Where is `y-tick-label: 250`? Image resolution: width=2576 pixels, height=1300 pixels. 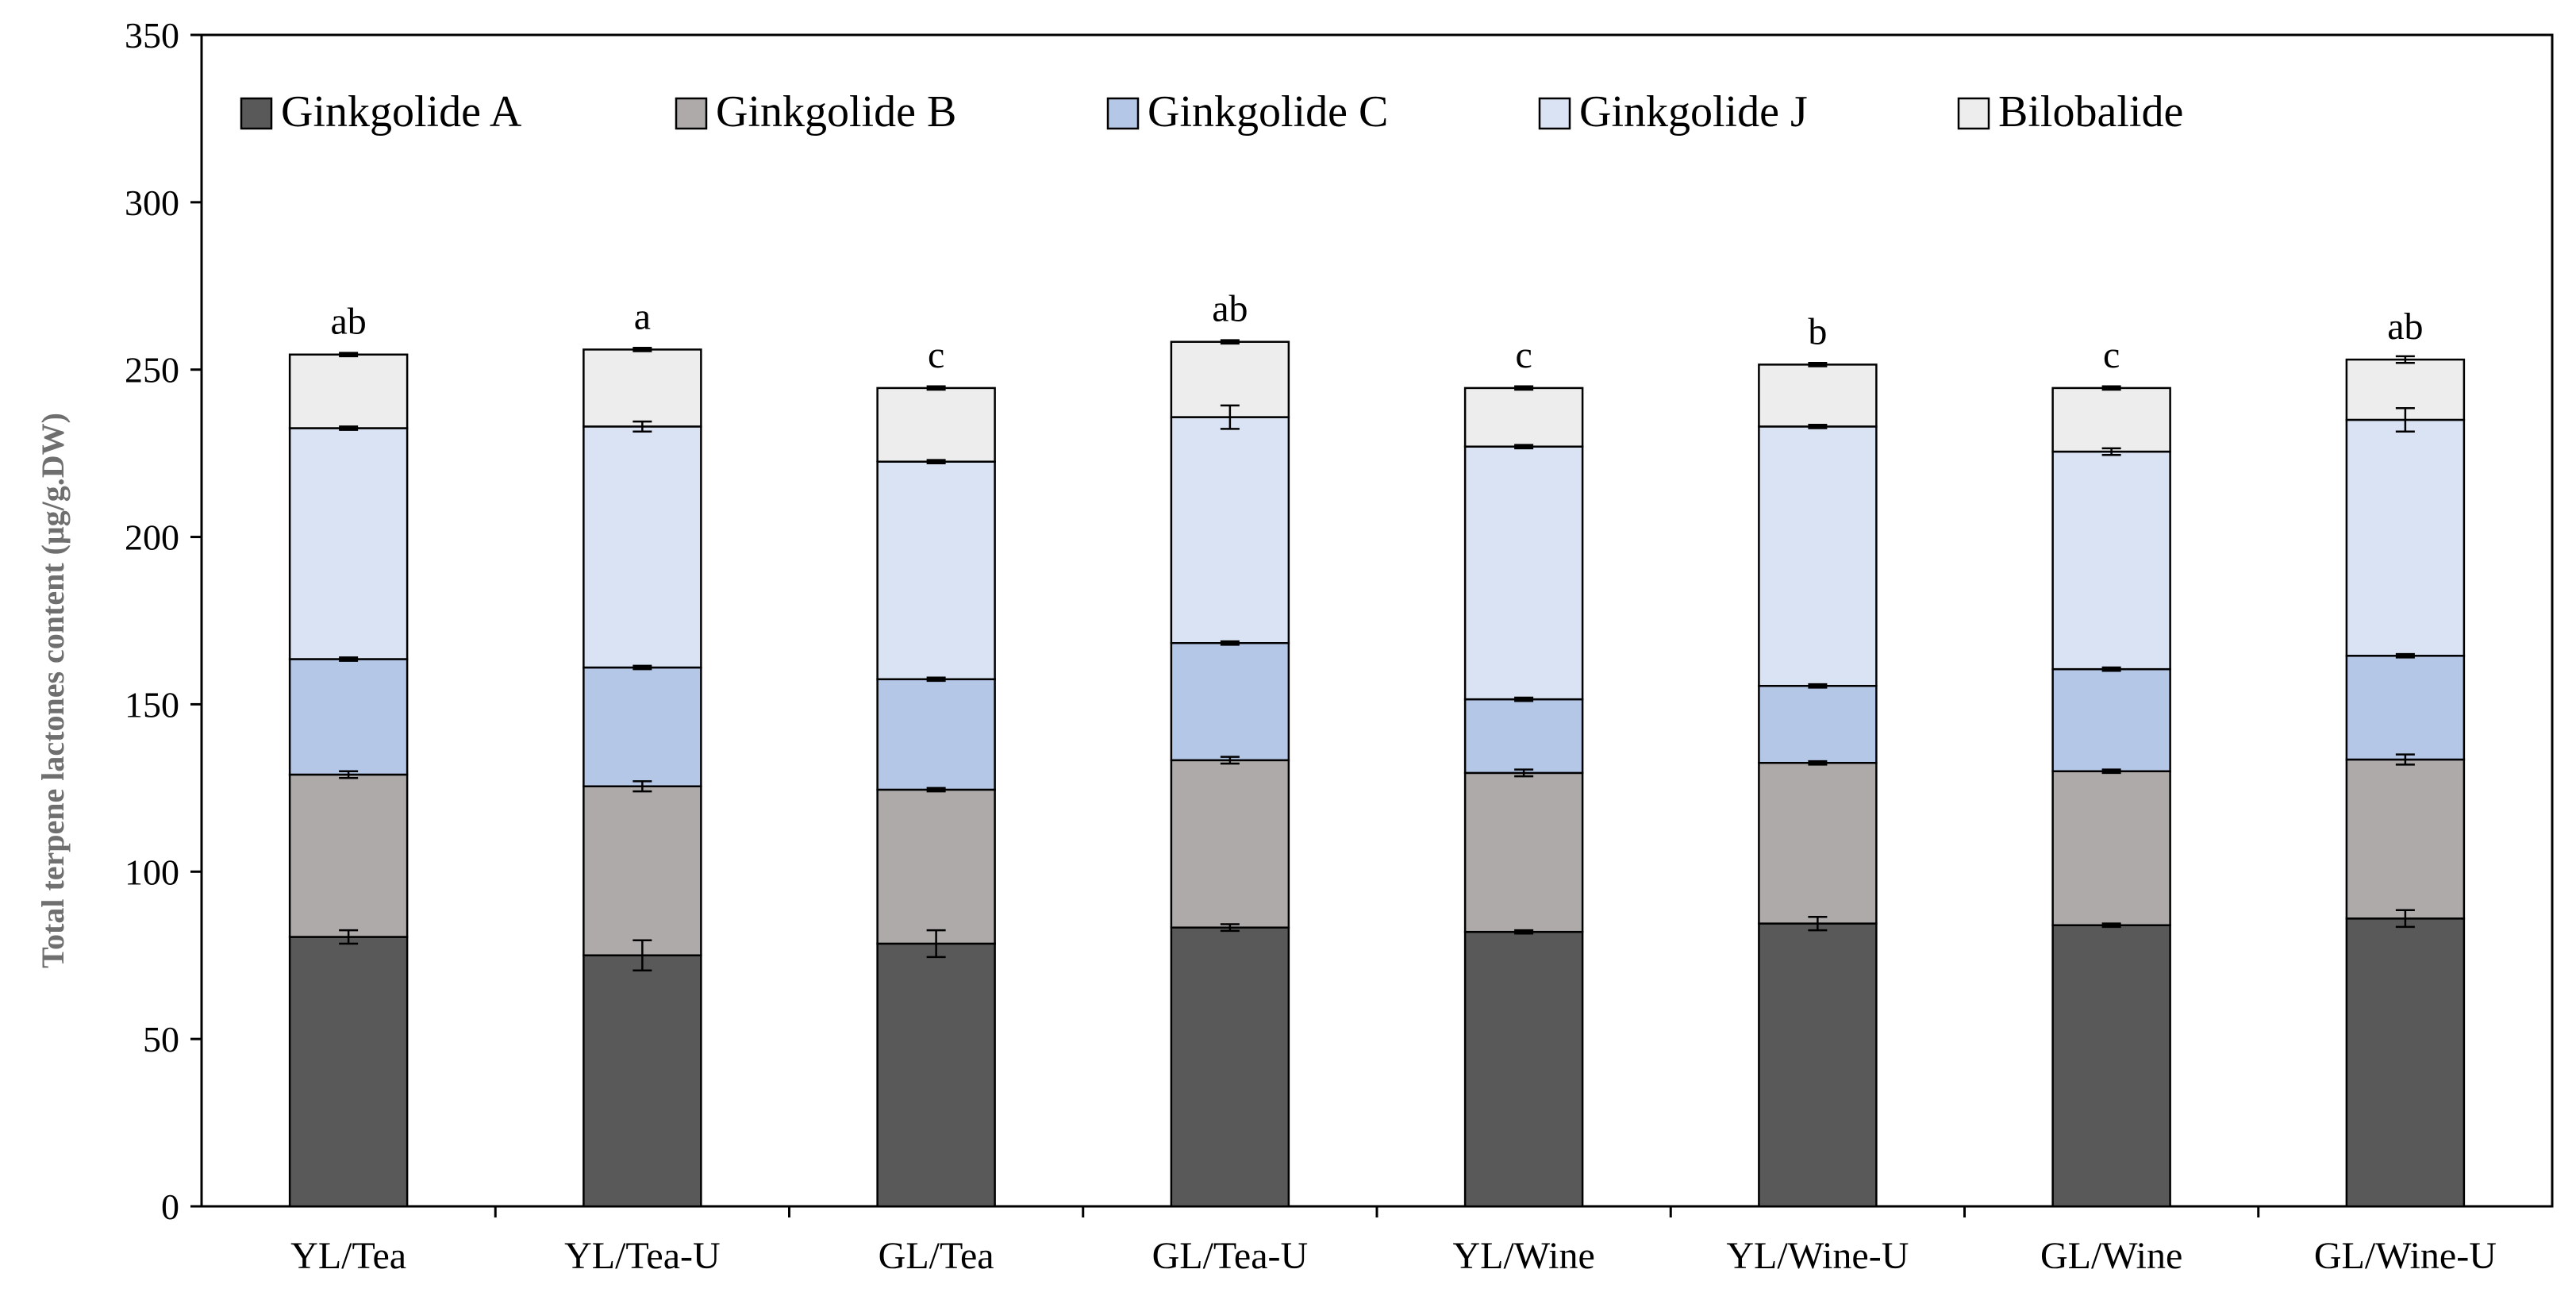
y-tick-label: 250 is located at coordinates (152, 370).